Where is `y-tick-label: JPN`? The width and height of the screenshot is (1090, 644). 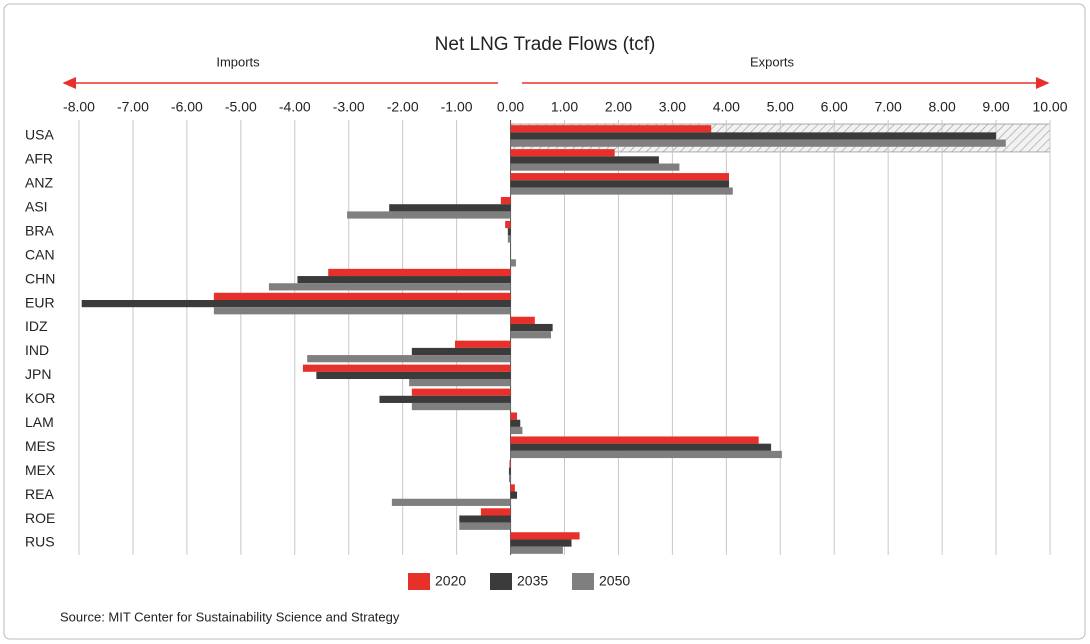 y-tick-label: JPN is located at coordinates (38, 374).